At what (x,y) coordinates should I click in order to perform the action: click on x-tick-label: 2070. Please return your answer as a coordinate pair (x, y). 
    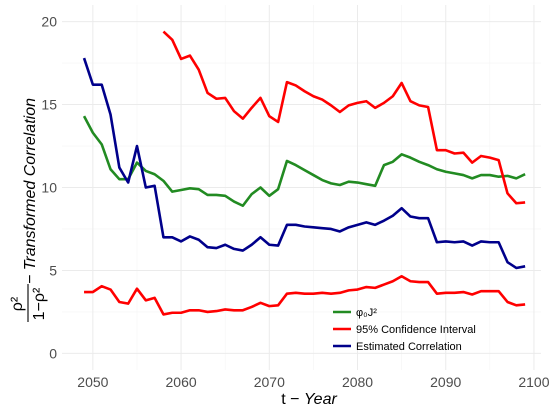
    Looking at the image, I should click on (269, 382).